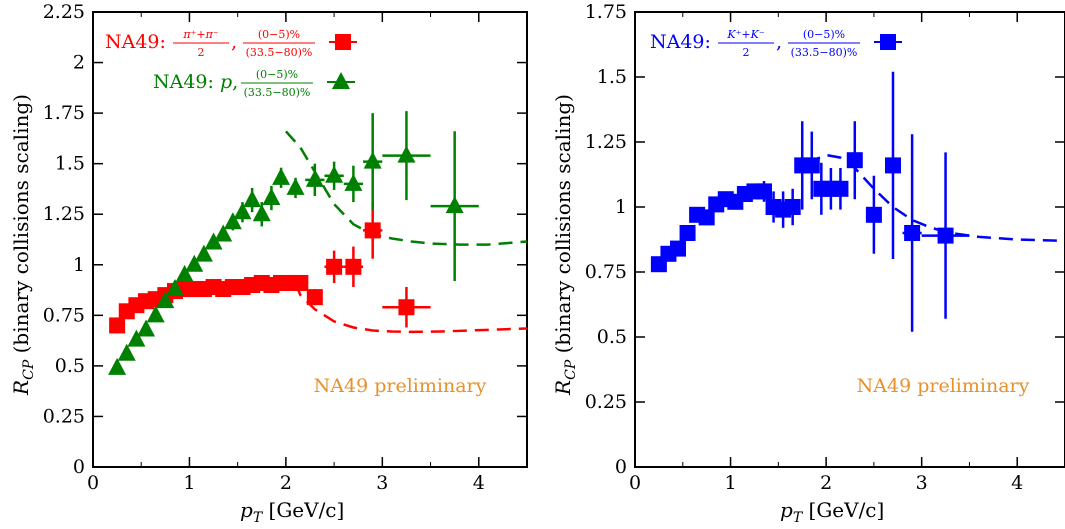  Describe the element at coordinates (935, 198) in the screenshot. I see `model-curve` at that location.